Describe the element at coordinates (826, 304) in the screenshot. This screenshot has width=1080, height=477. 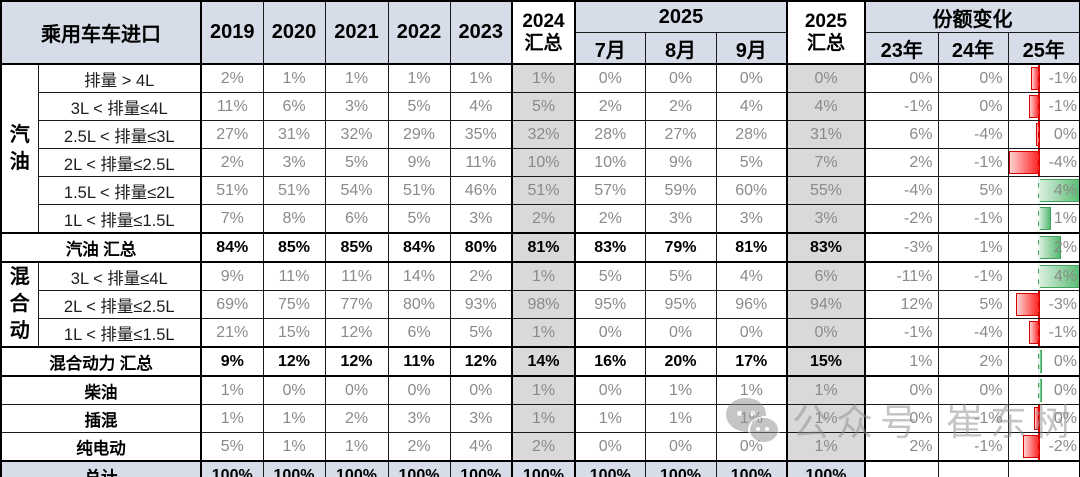
I see `value-cell-2025汇总: 94%` at that location.